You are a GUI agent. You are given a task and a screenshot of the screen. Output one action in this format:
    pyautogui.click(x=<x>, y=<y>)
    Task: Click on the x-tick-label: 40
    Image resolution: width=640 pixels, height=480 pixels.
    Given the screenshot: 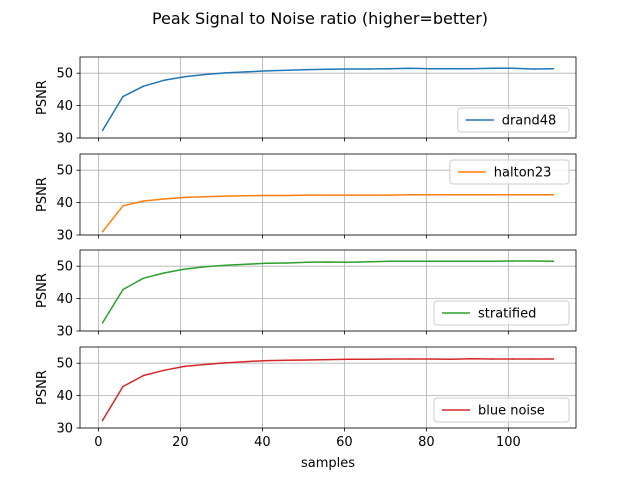 What is the action you would take?
    pyautogui.click(x=262, y=442)
    